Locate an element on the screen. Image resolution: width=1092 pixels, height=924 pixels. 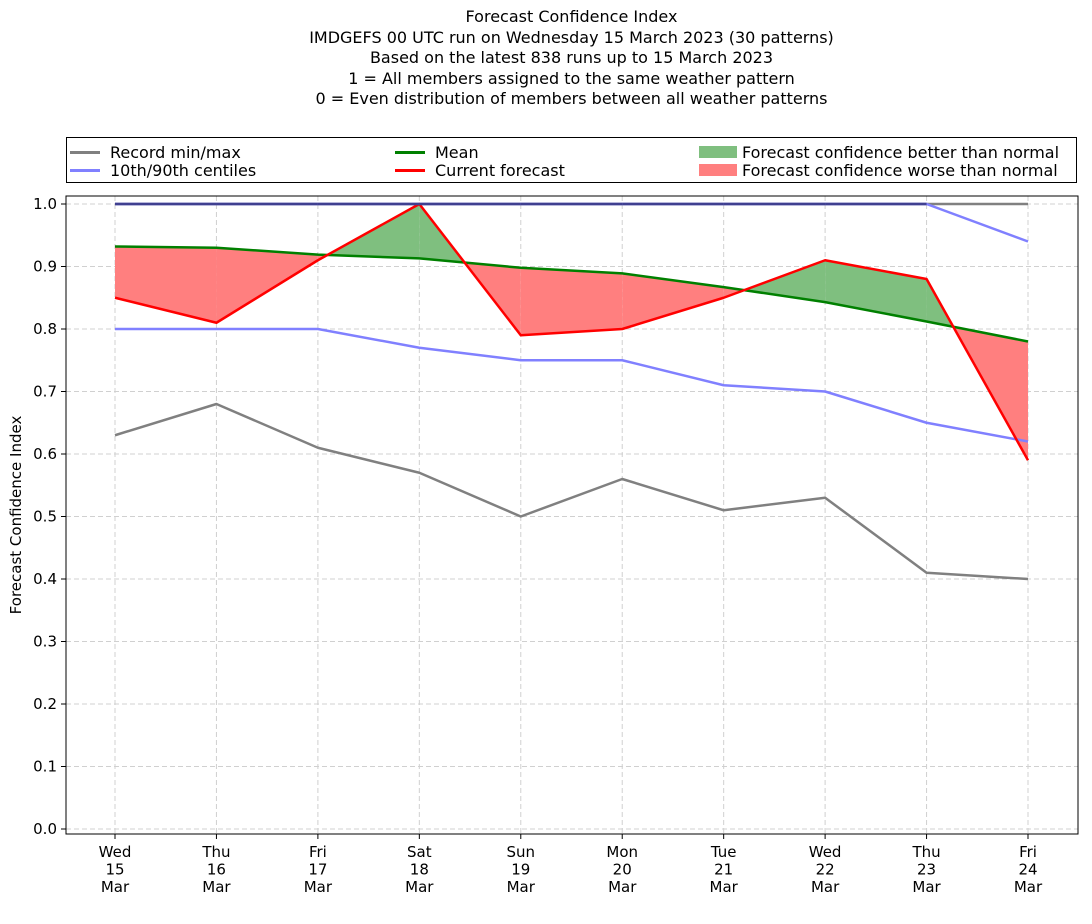
legend-swatch-mean is located at coordinates (410, 152).